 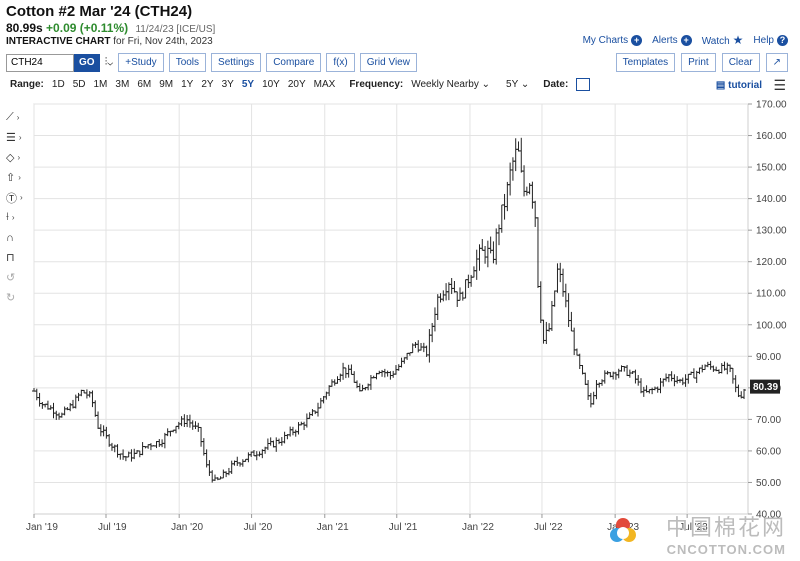 I want to click on clear-button: Clear, so click(x=740, y=62).